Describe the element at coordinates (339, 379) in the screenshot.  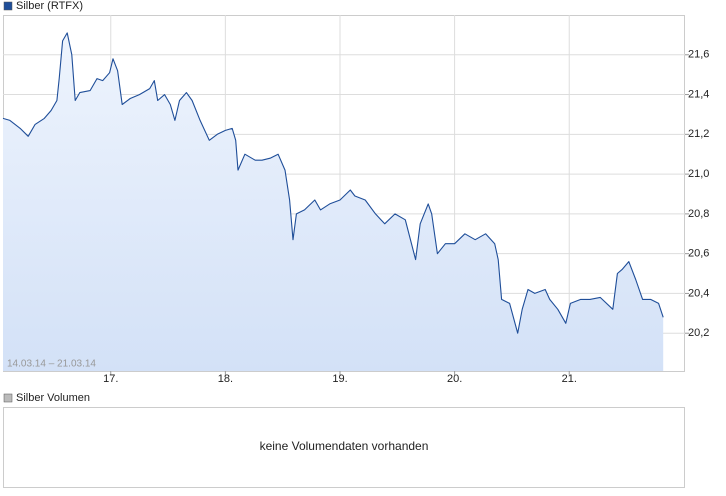
I see `x-tick-label: 19.` at that location.